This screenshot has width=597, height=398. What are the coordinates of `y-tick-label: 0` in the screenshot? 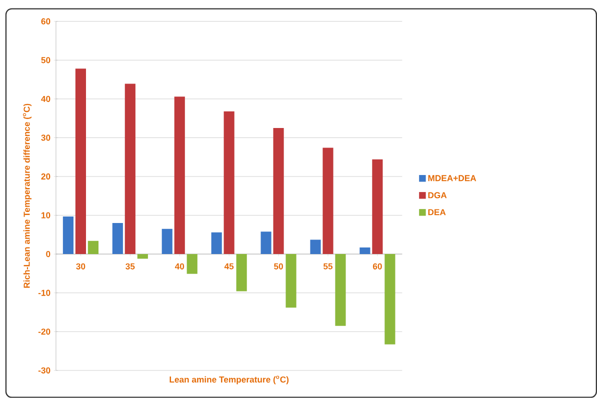 It's located at (48, 254).